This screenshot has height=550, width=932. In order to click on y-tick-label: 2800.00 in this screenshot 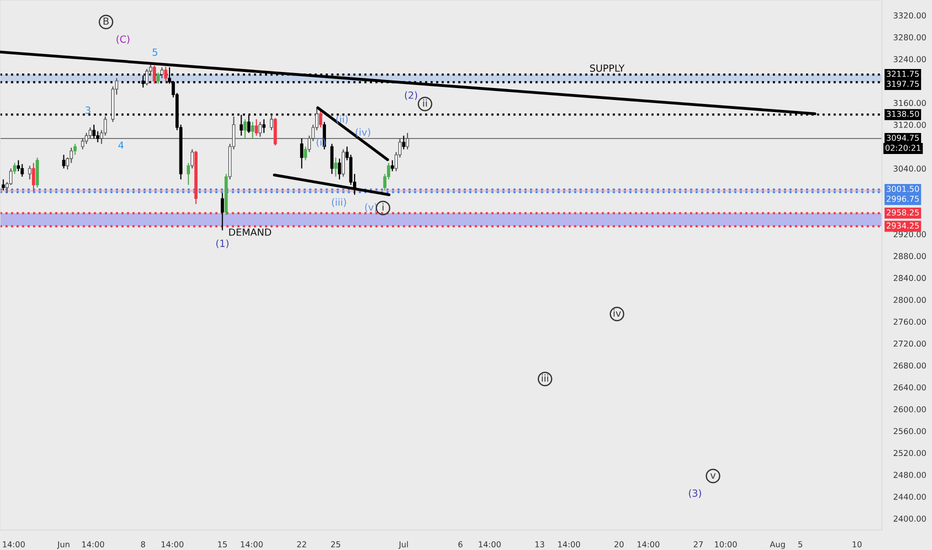, I will do `click(910, 299)`.